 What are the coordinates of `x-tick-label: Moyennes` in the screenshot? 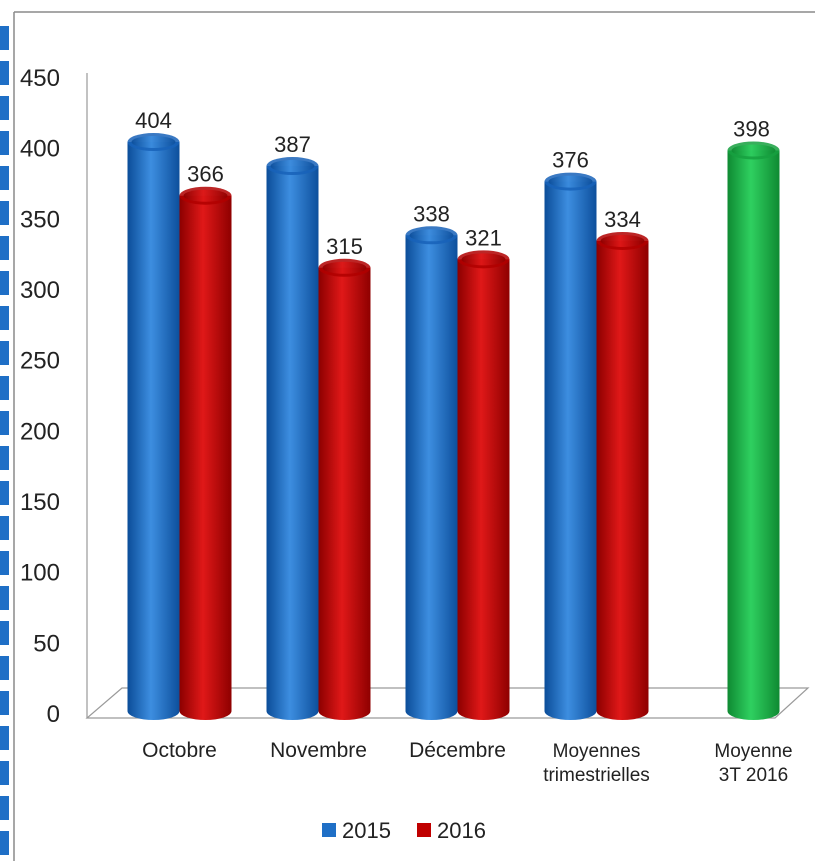 It's located at (597, 751).